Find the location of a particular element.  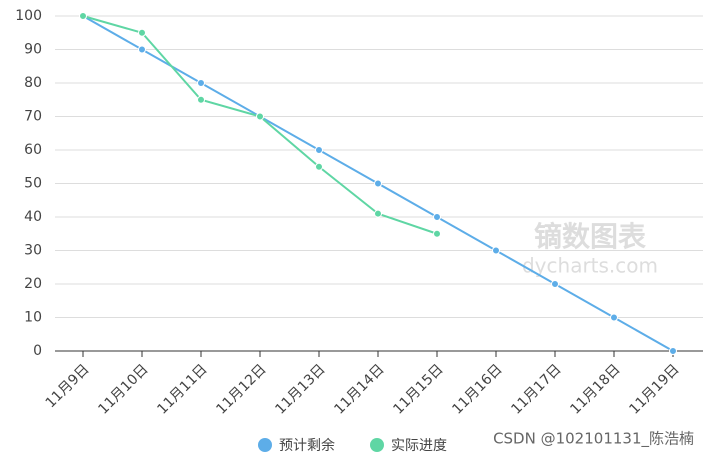

y-tick-label: 40 is located at coordinates (33, 217).